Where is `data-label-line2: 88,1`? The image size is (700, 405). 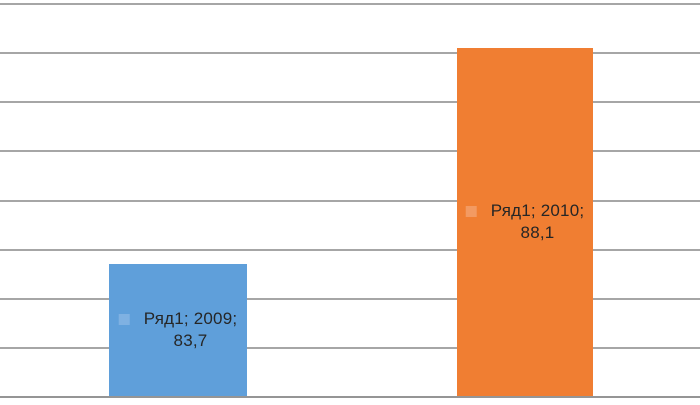 data-label-line2: 88,1 is located at coordinates (537, 232).